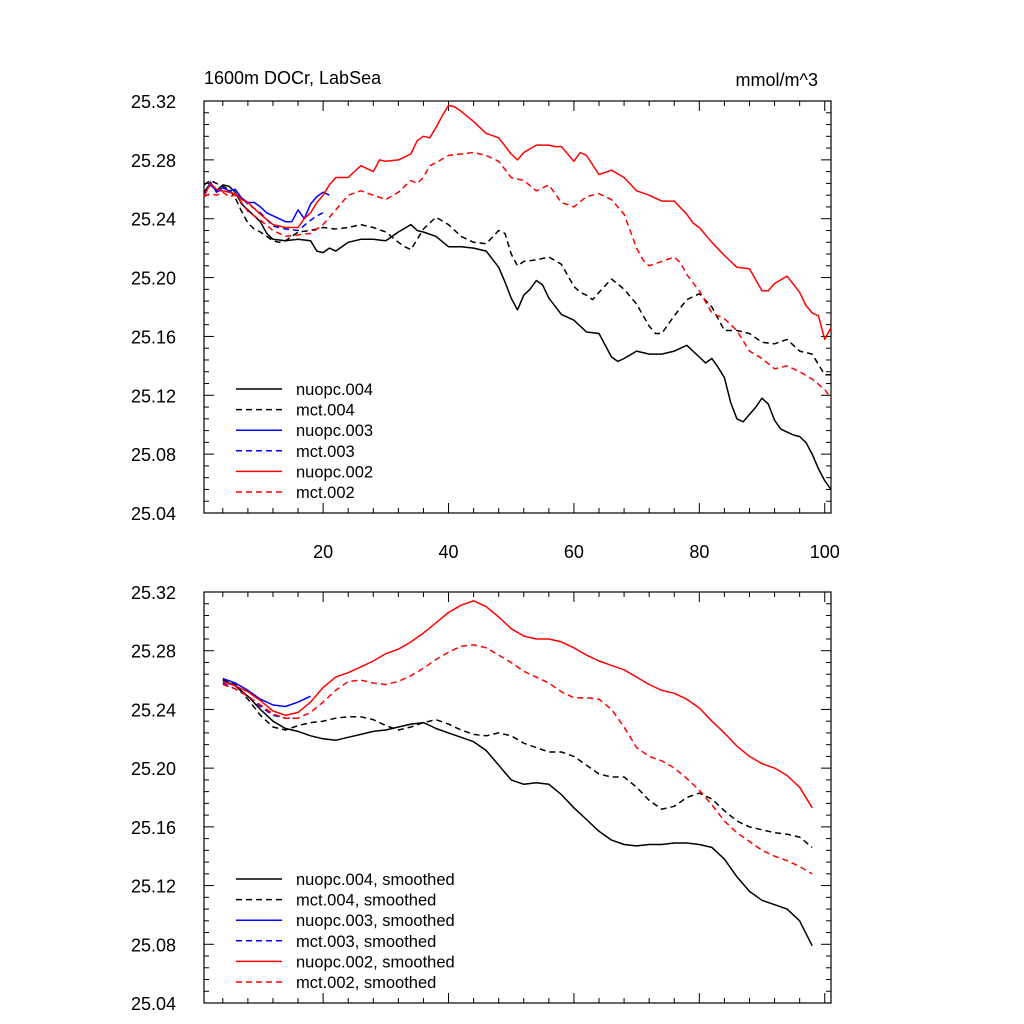 The width and height of the screenshot is (1024, 1024). Describe the element at coordinates (777, 80) in the screenshot. I see `units-label: mmol/m^3` at that location.